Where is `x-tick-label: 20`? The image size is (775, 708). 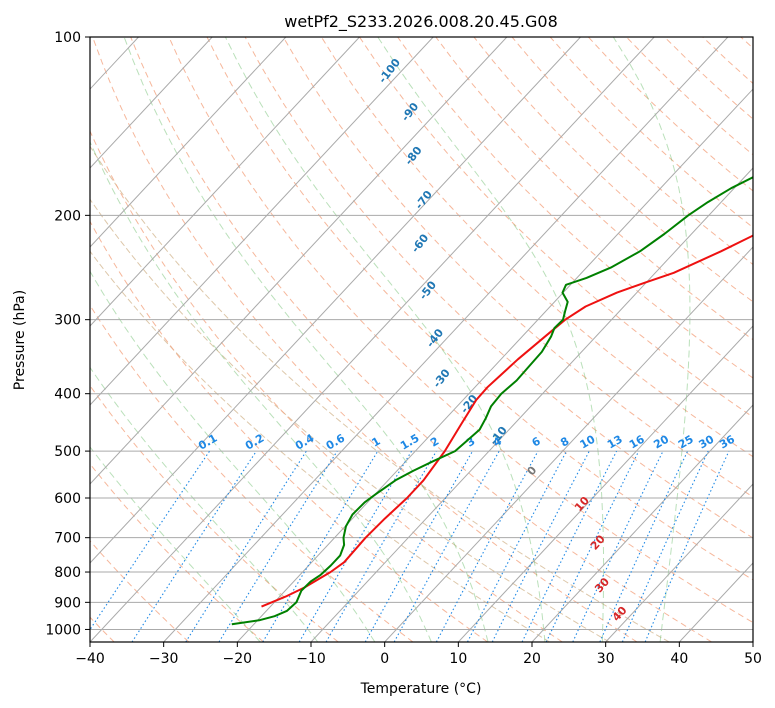
x-tick-label: 20 is located at coordinates (532, 659).